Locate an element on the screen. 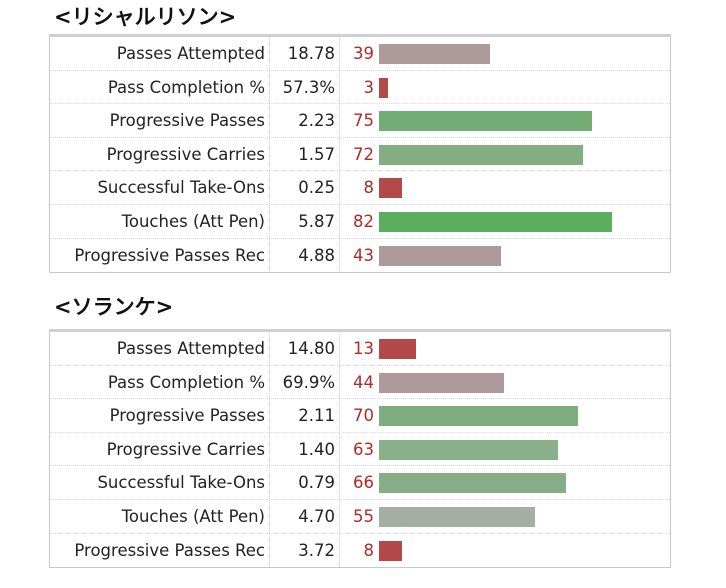  stat-per90-value: 69.9% is located at coordinates (308, 382).